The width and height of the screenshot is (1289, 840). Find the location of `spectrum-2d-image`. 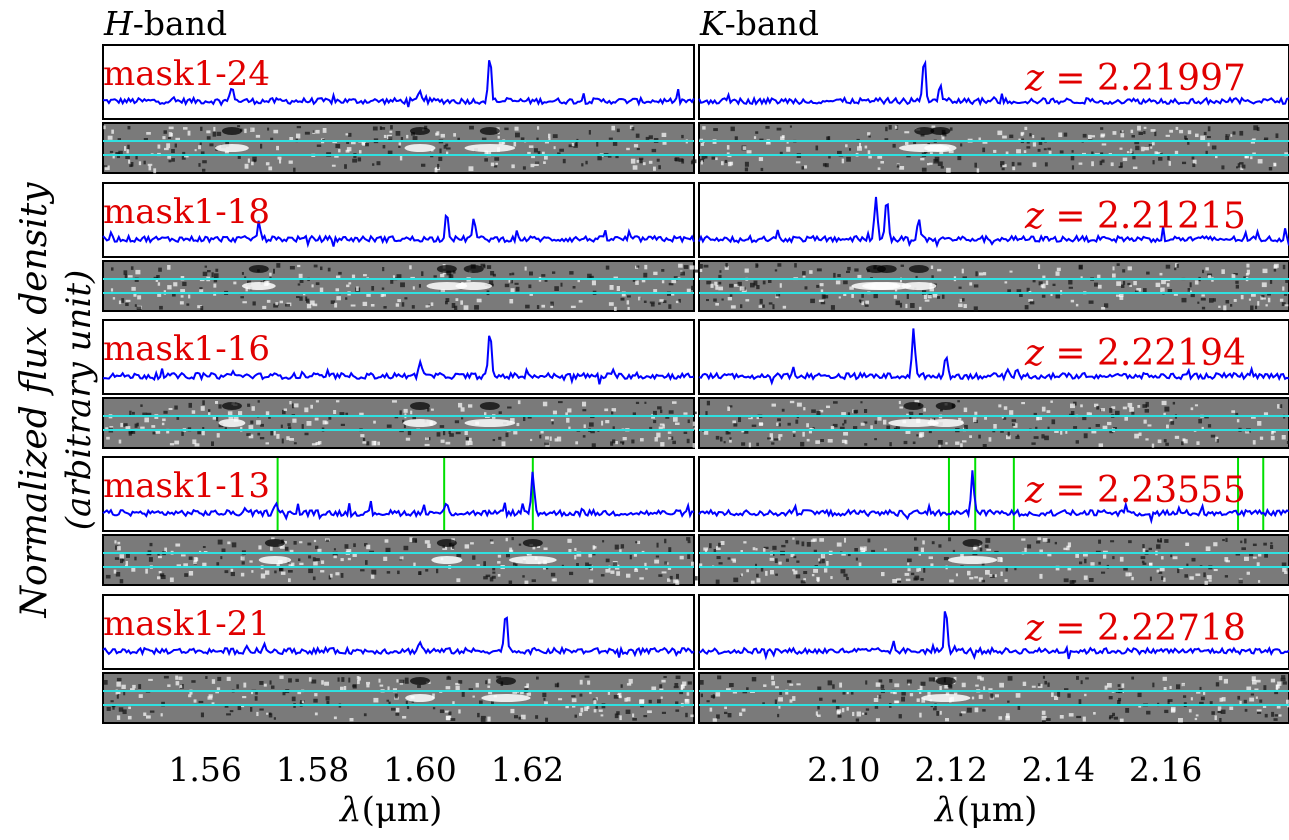

spectrum-2d-image is located at coordinates (993, 286).